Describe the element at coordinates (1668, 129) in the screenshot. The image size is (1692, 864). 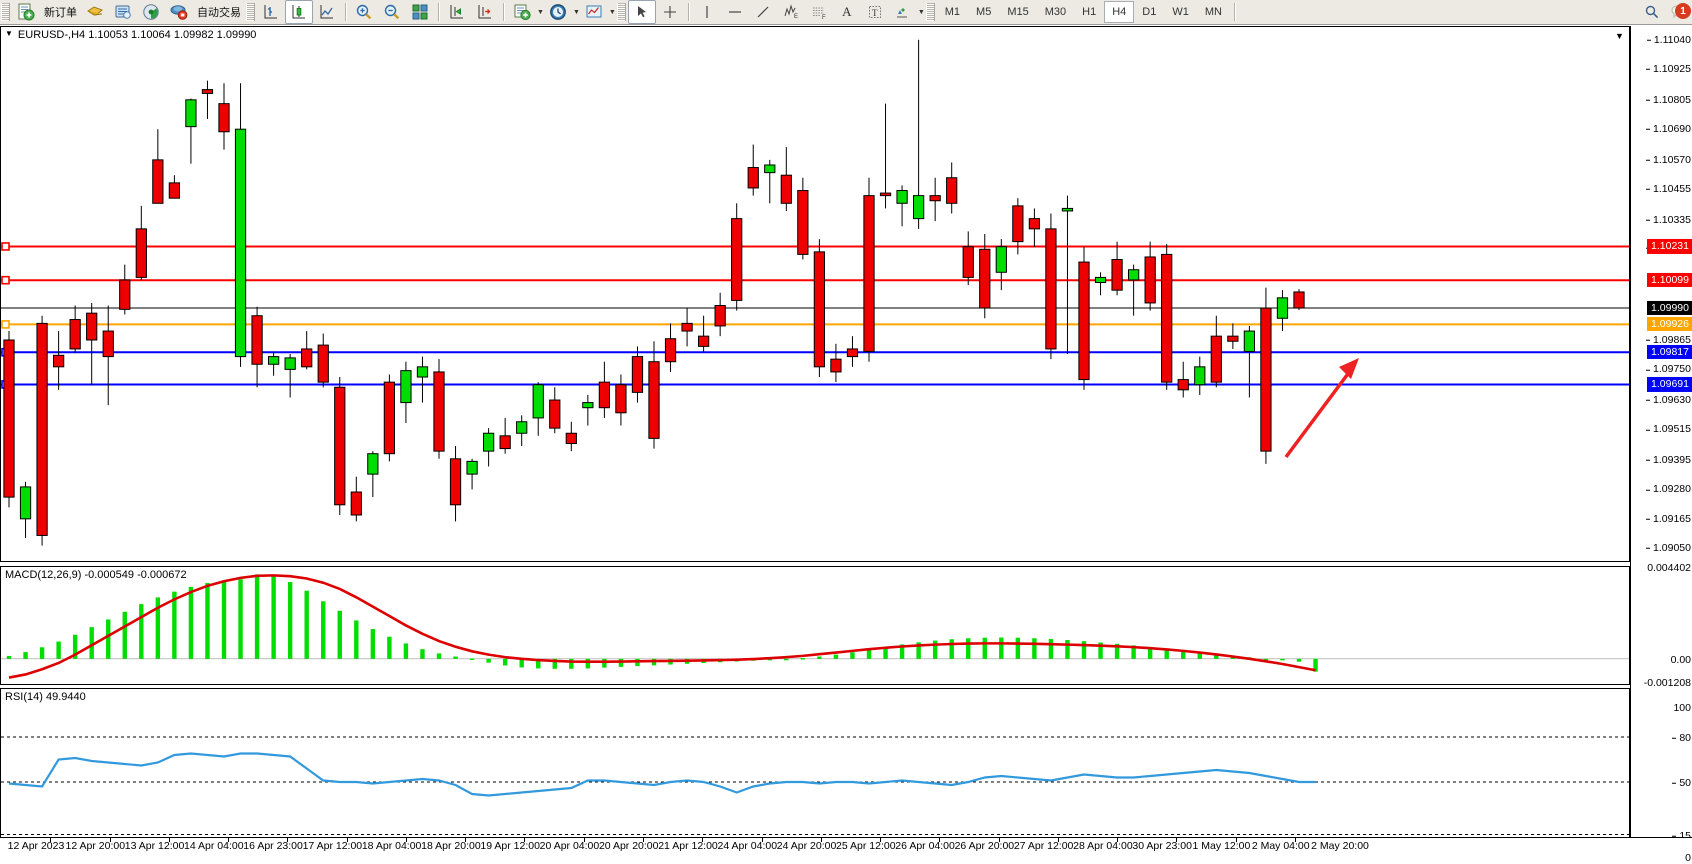
I see `price-axis-tick: 1.10690` at that location.